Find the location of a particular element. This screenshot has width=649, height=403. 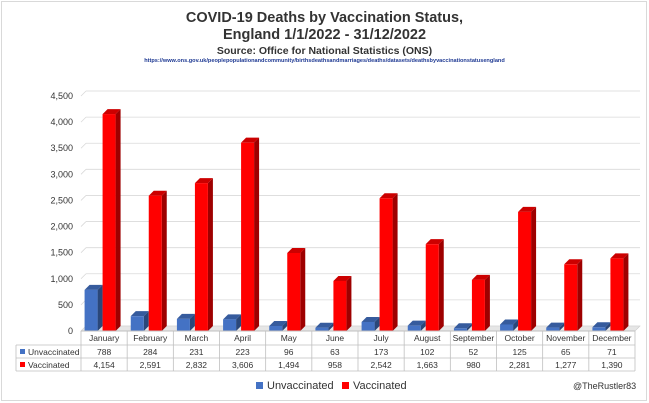

x-tick-label: March is located at coordinates (197, 338).